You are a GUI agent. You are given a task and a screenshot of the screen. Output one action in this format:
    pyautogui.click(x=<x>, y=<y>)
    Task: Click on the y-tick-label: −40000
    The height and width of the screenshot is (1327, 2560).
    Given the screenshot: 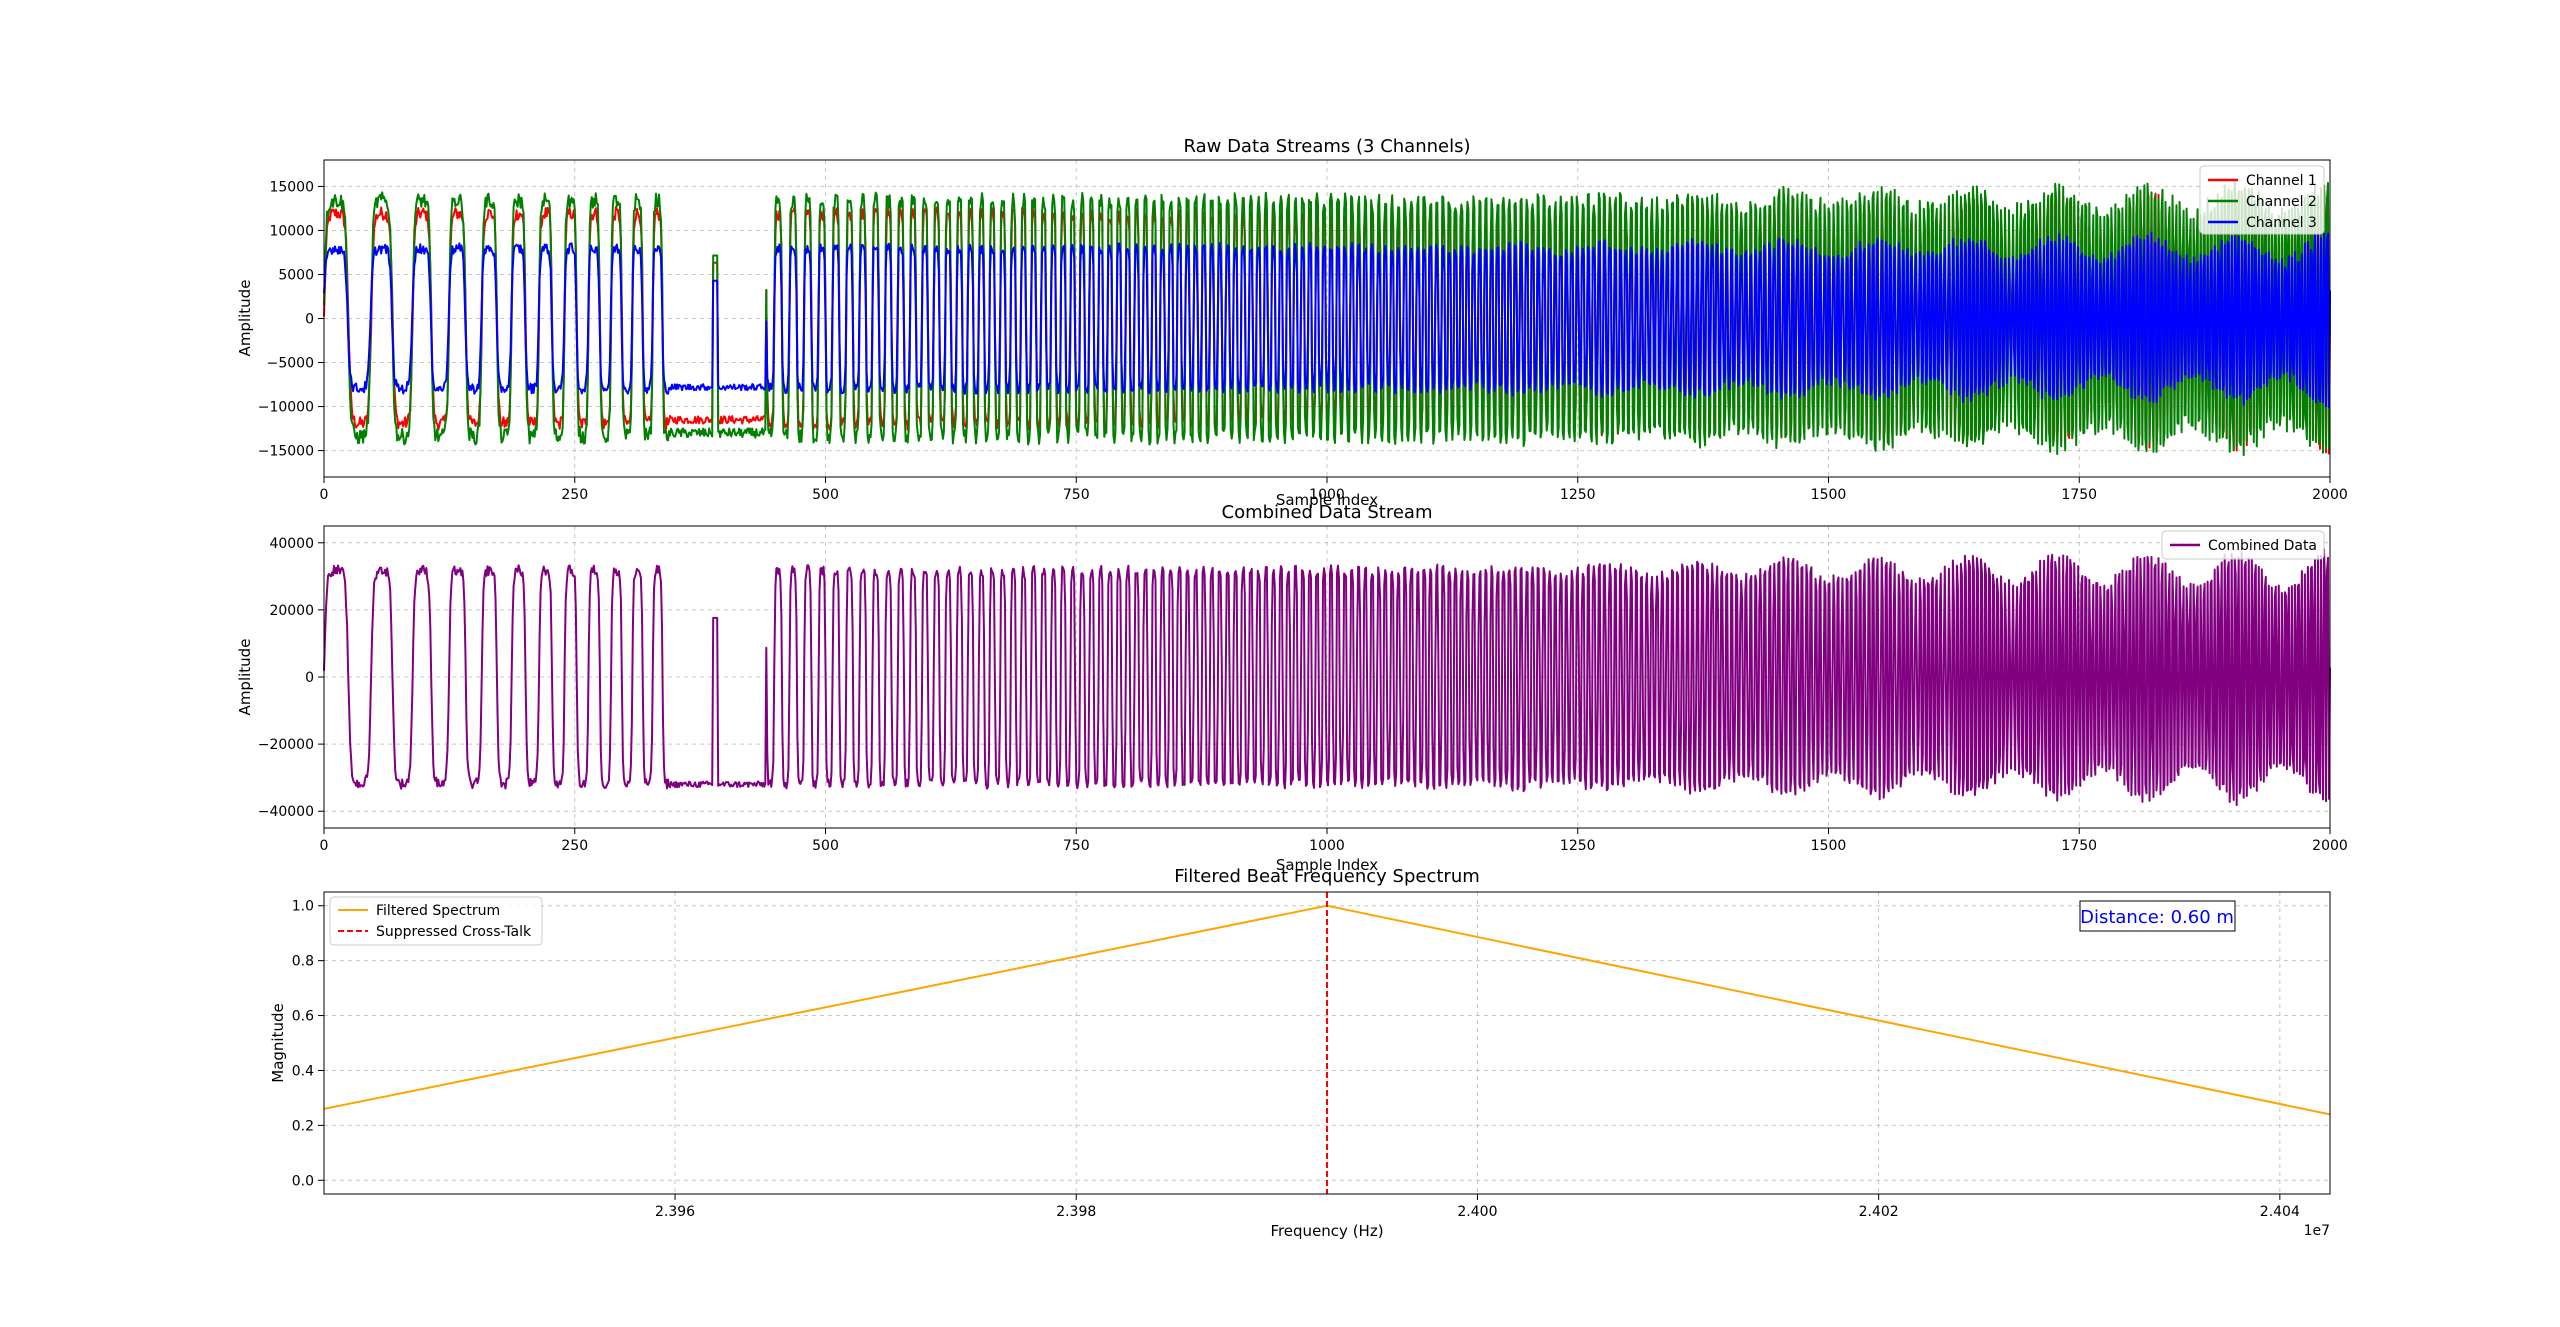 What is the action you would take?
    pyautogui.click(x=286, y=812)
    